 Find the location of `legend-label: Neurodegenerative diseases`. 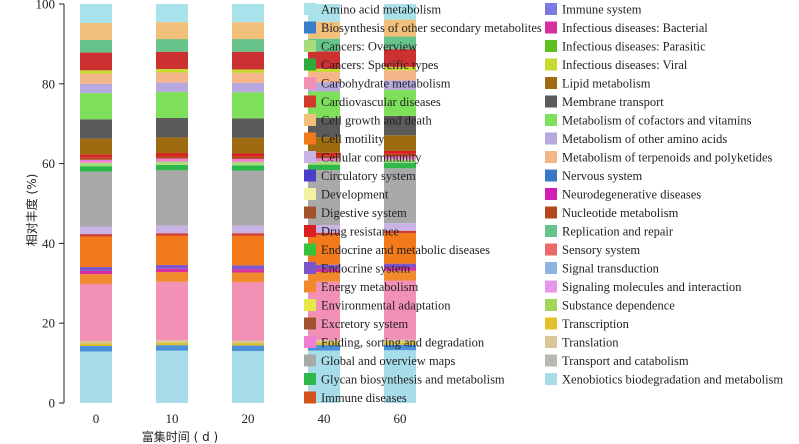

legend-label: Neurodegenerative diseases is located at coordinates (631, 195).